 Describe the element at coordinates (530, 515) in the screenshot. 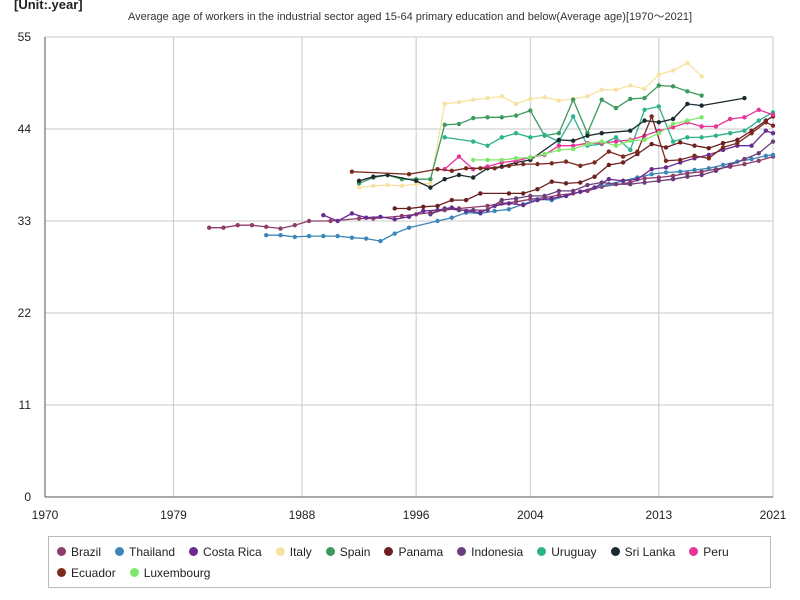

I see `x-tick-label: 2004` at that location.